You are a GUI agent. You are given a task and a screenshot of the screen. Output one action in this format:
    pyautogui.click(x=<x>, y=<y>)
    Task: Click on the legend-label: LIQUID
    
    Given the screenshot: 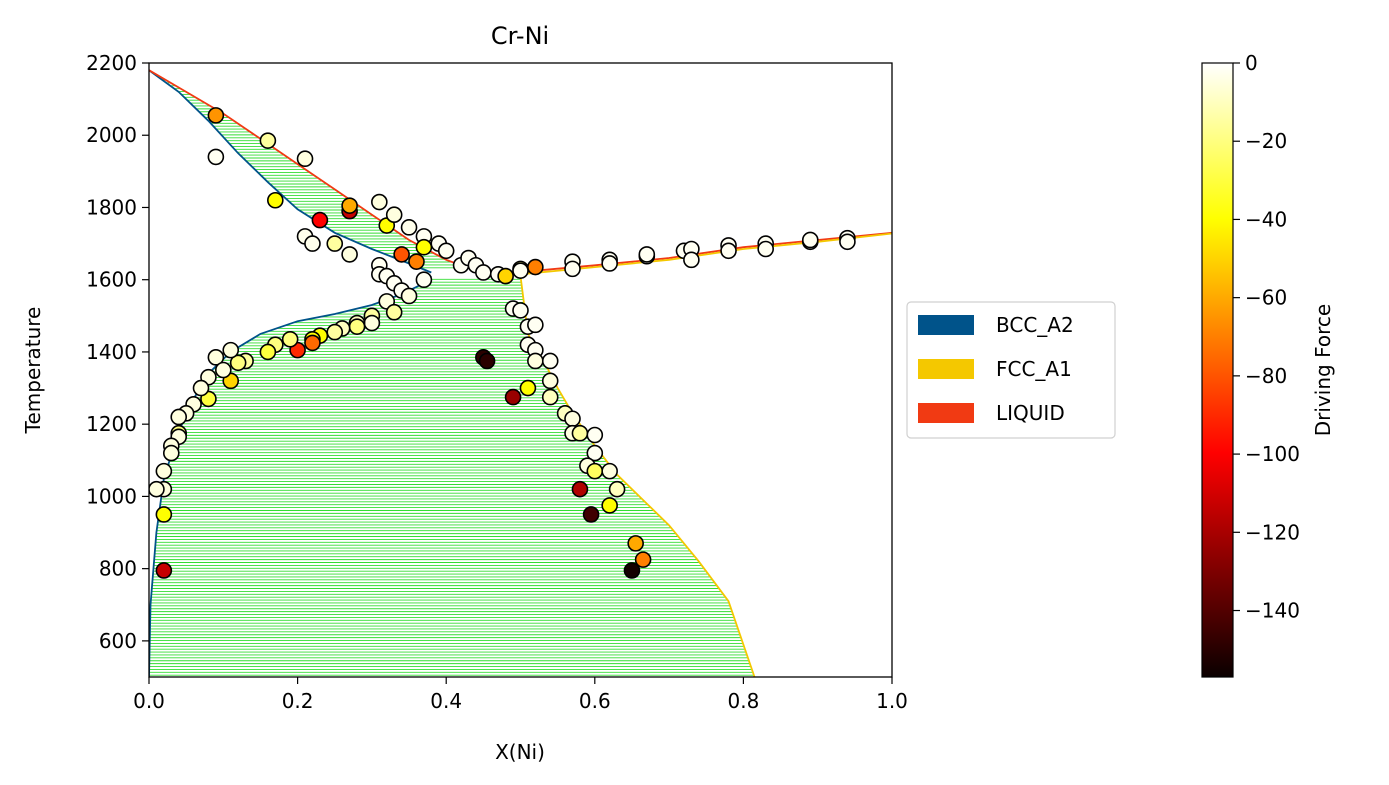 What is the action you would take?
    pyautogui.click(x=1030, y=413)
    